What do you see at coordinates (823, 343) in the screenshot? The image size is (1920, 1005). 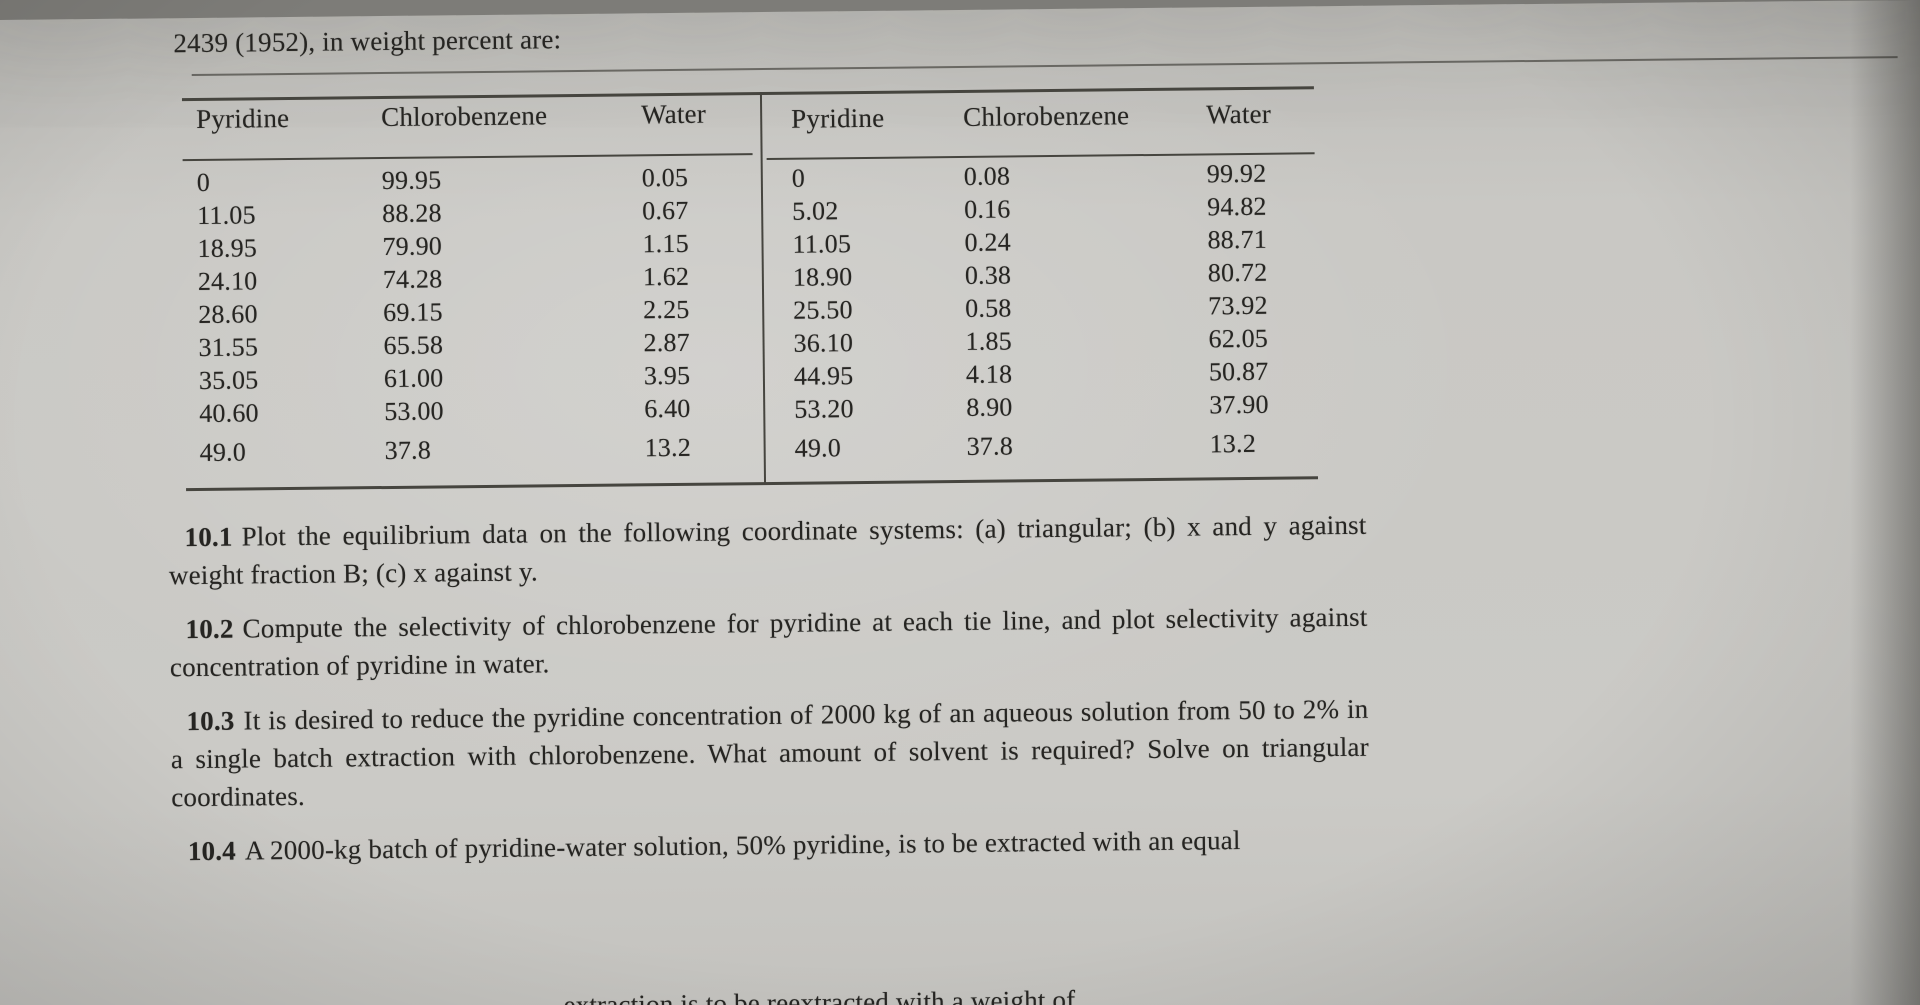 I see `table-cell: 36.10` at bounding box center [823, 343].